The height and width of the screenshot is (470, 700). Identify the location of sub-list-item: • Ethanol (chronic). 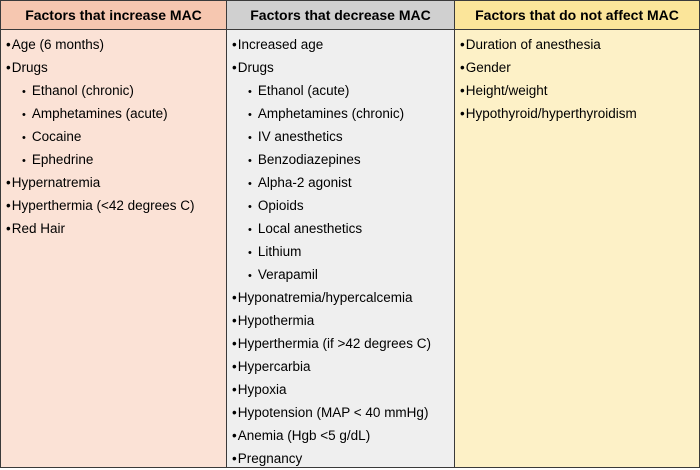
(113, 90).